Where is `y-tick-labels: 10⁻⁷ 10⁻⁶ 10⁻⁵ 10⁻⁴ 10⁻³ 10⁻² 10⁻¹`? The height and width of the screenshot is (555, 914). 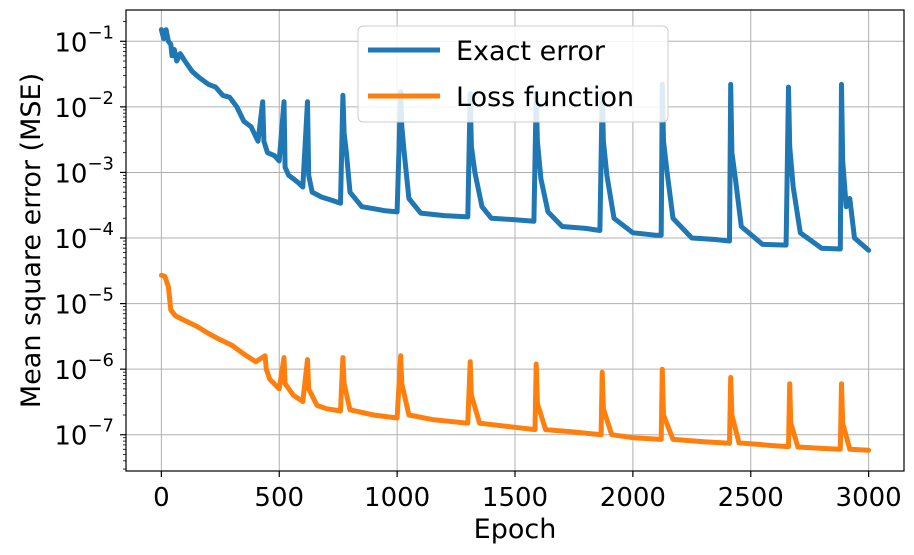
y-tick-labels: 10⁻⁷ 10⁻⁶ 10⁻⁵ 10⁻⁴ 10⁻³ 10⁻² 10⁻¹ is located at coordinates (84, 236).